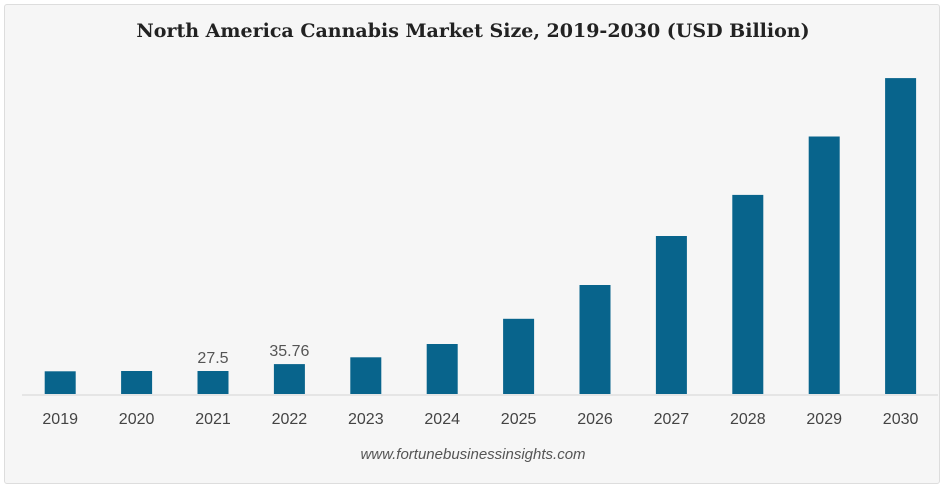 The image size is (946, 490). I want to click on bar-2023, so click(366, 375).